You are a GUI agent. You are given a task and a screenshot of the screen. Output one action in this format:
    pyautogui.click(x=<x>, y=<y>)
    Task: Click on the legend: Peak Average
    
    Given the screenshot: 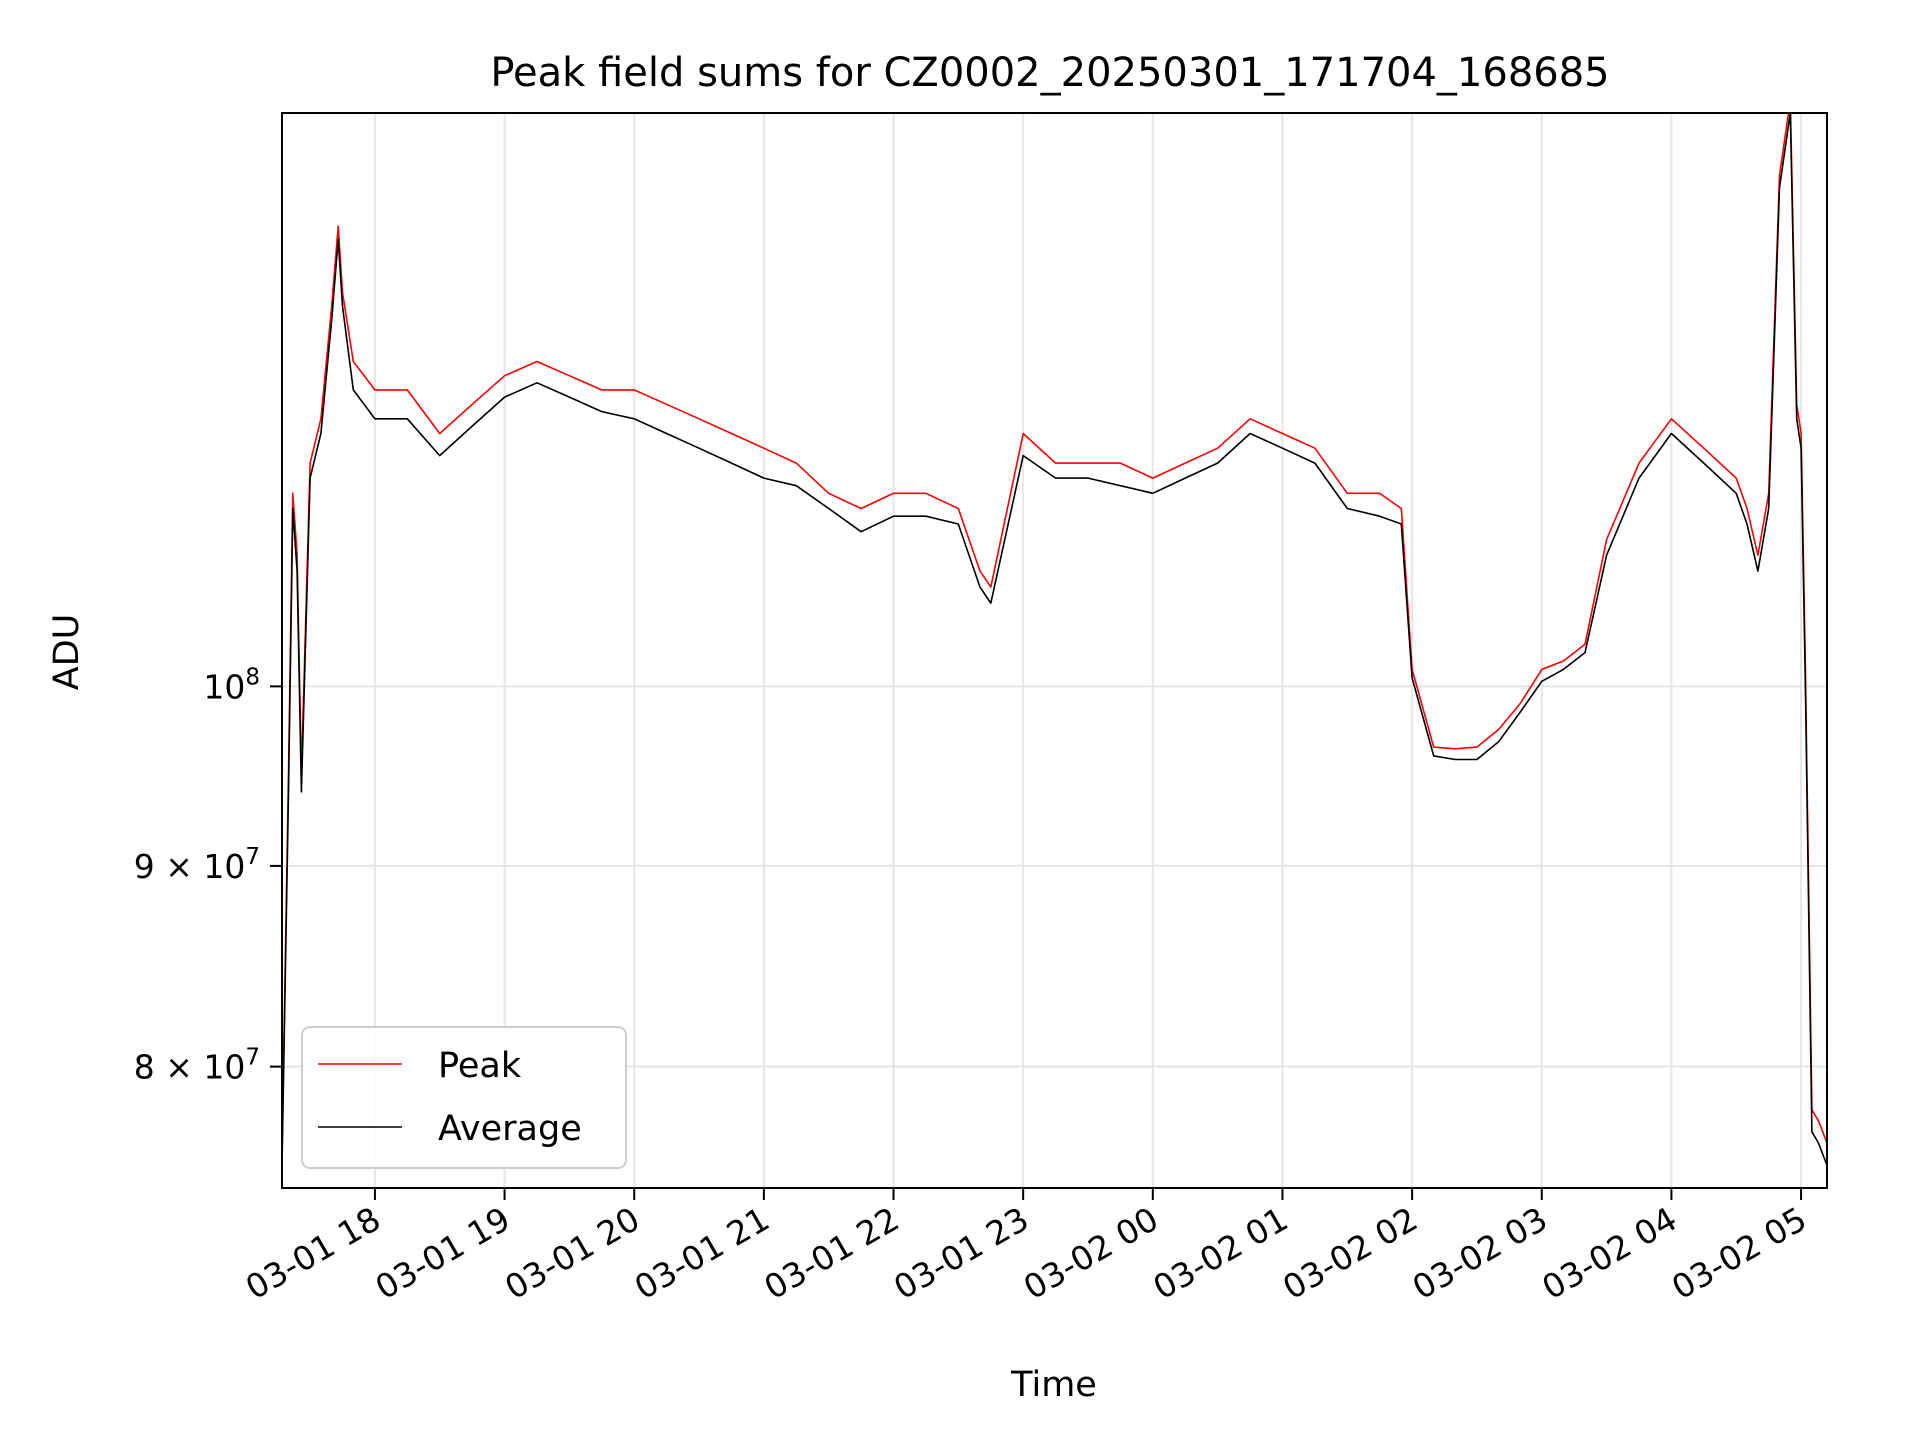 What is the action you would take?
    pyautogui.click(x=464, y=1097)
    